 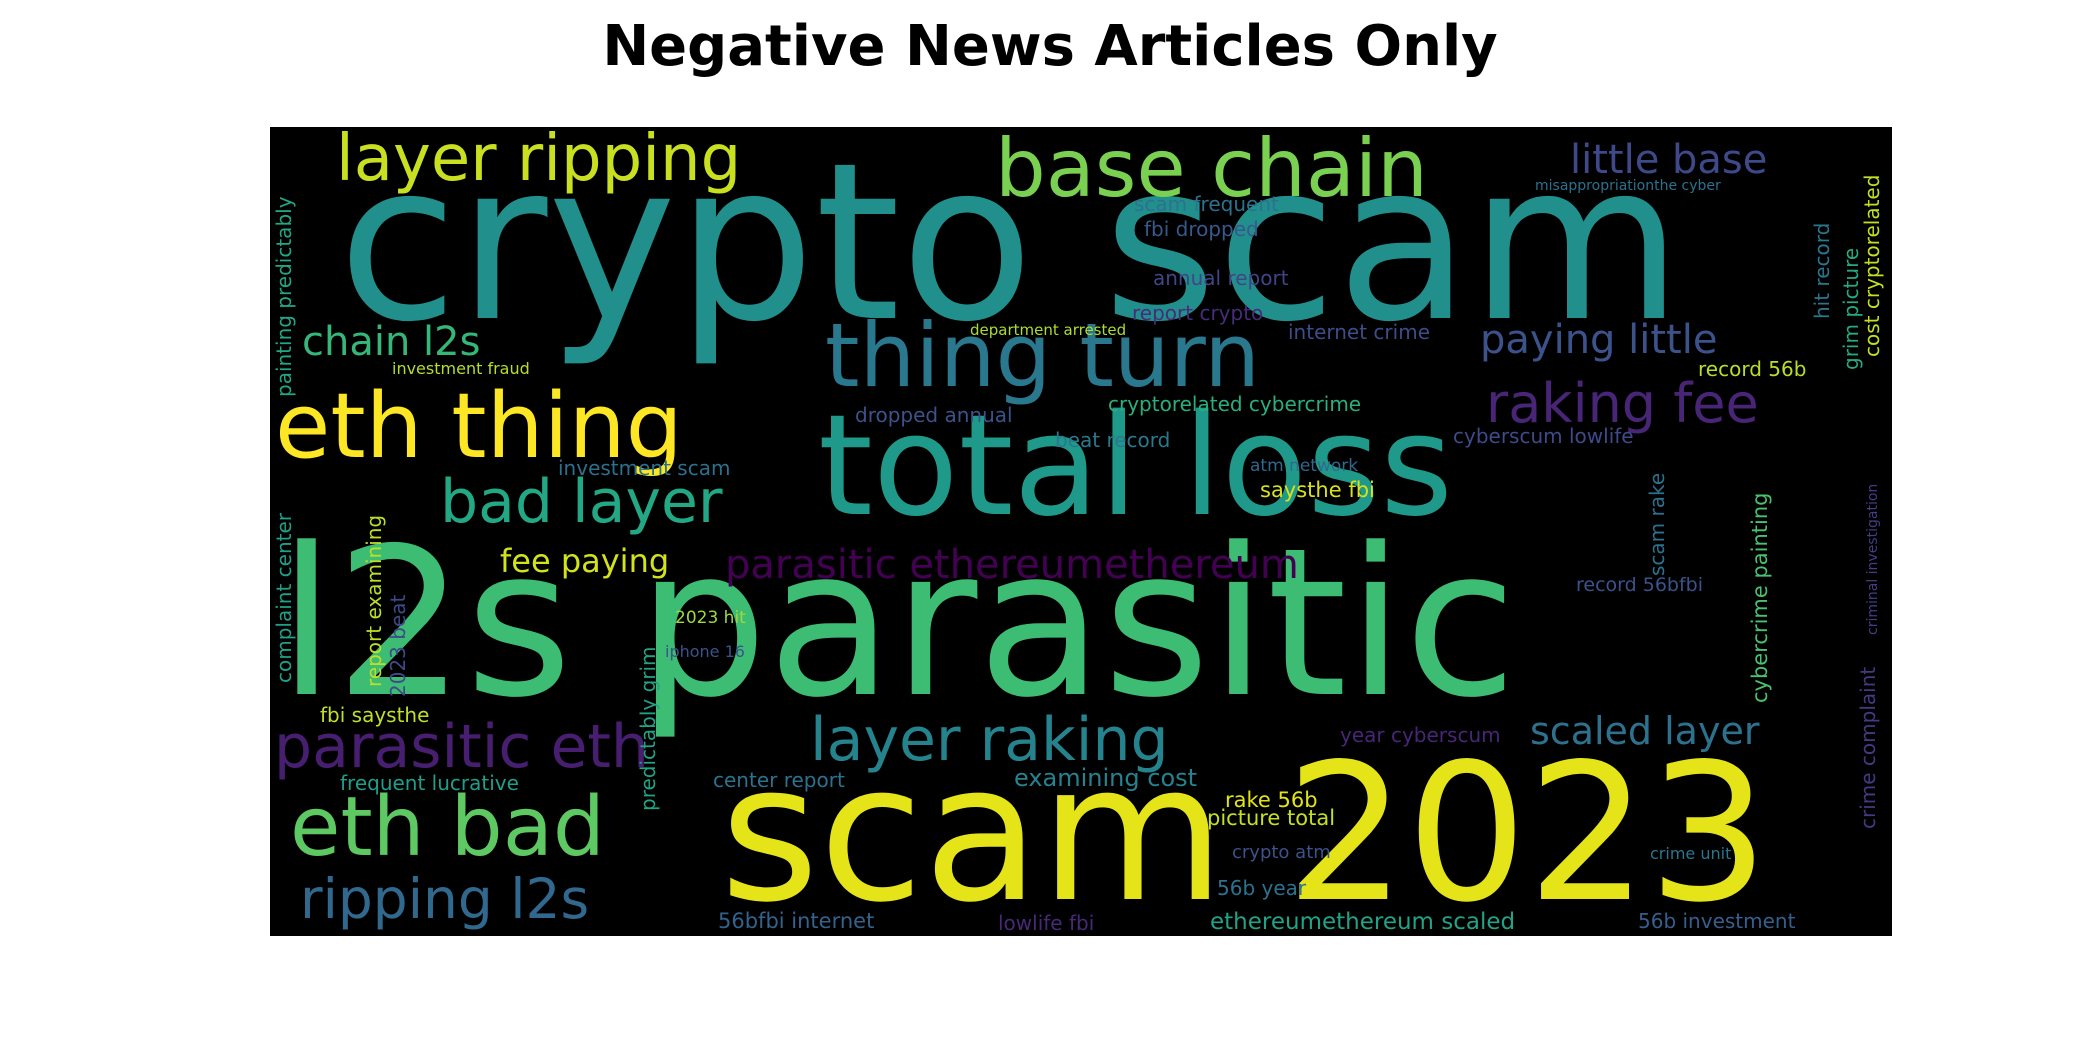 What do you see at coordinates (1235, 404) in the screenshot?
I see `word: cryptorelated cybercrime` at bounding box center [1235, 404].